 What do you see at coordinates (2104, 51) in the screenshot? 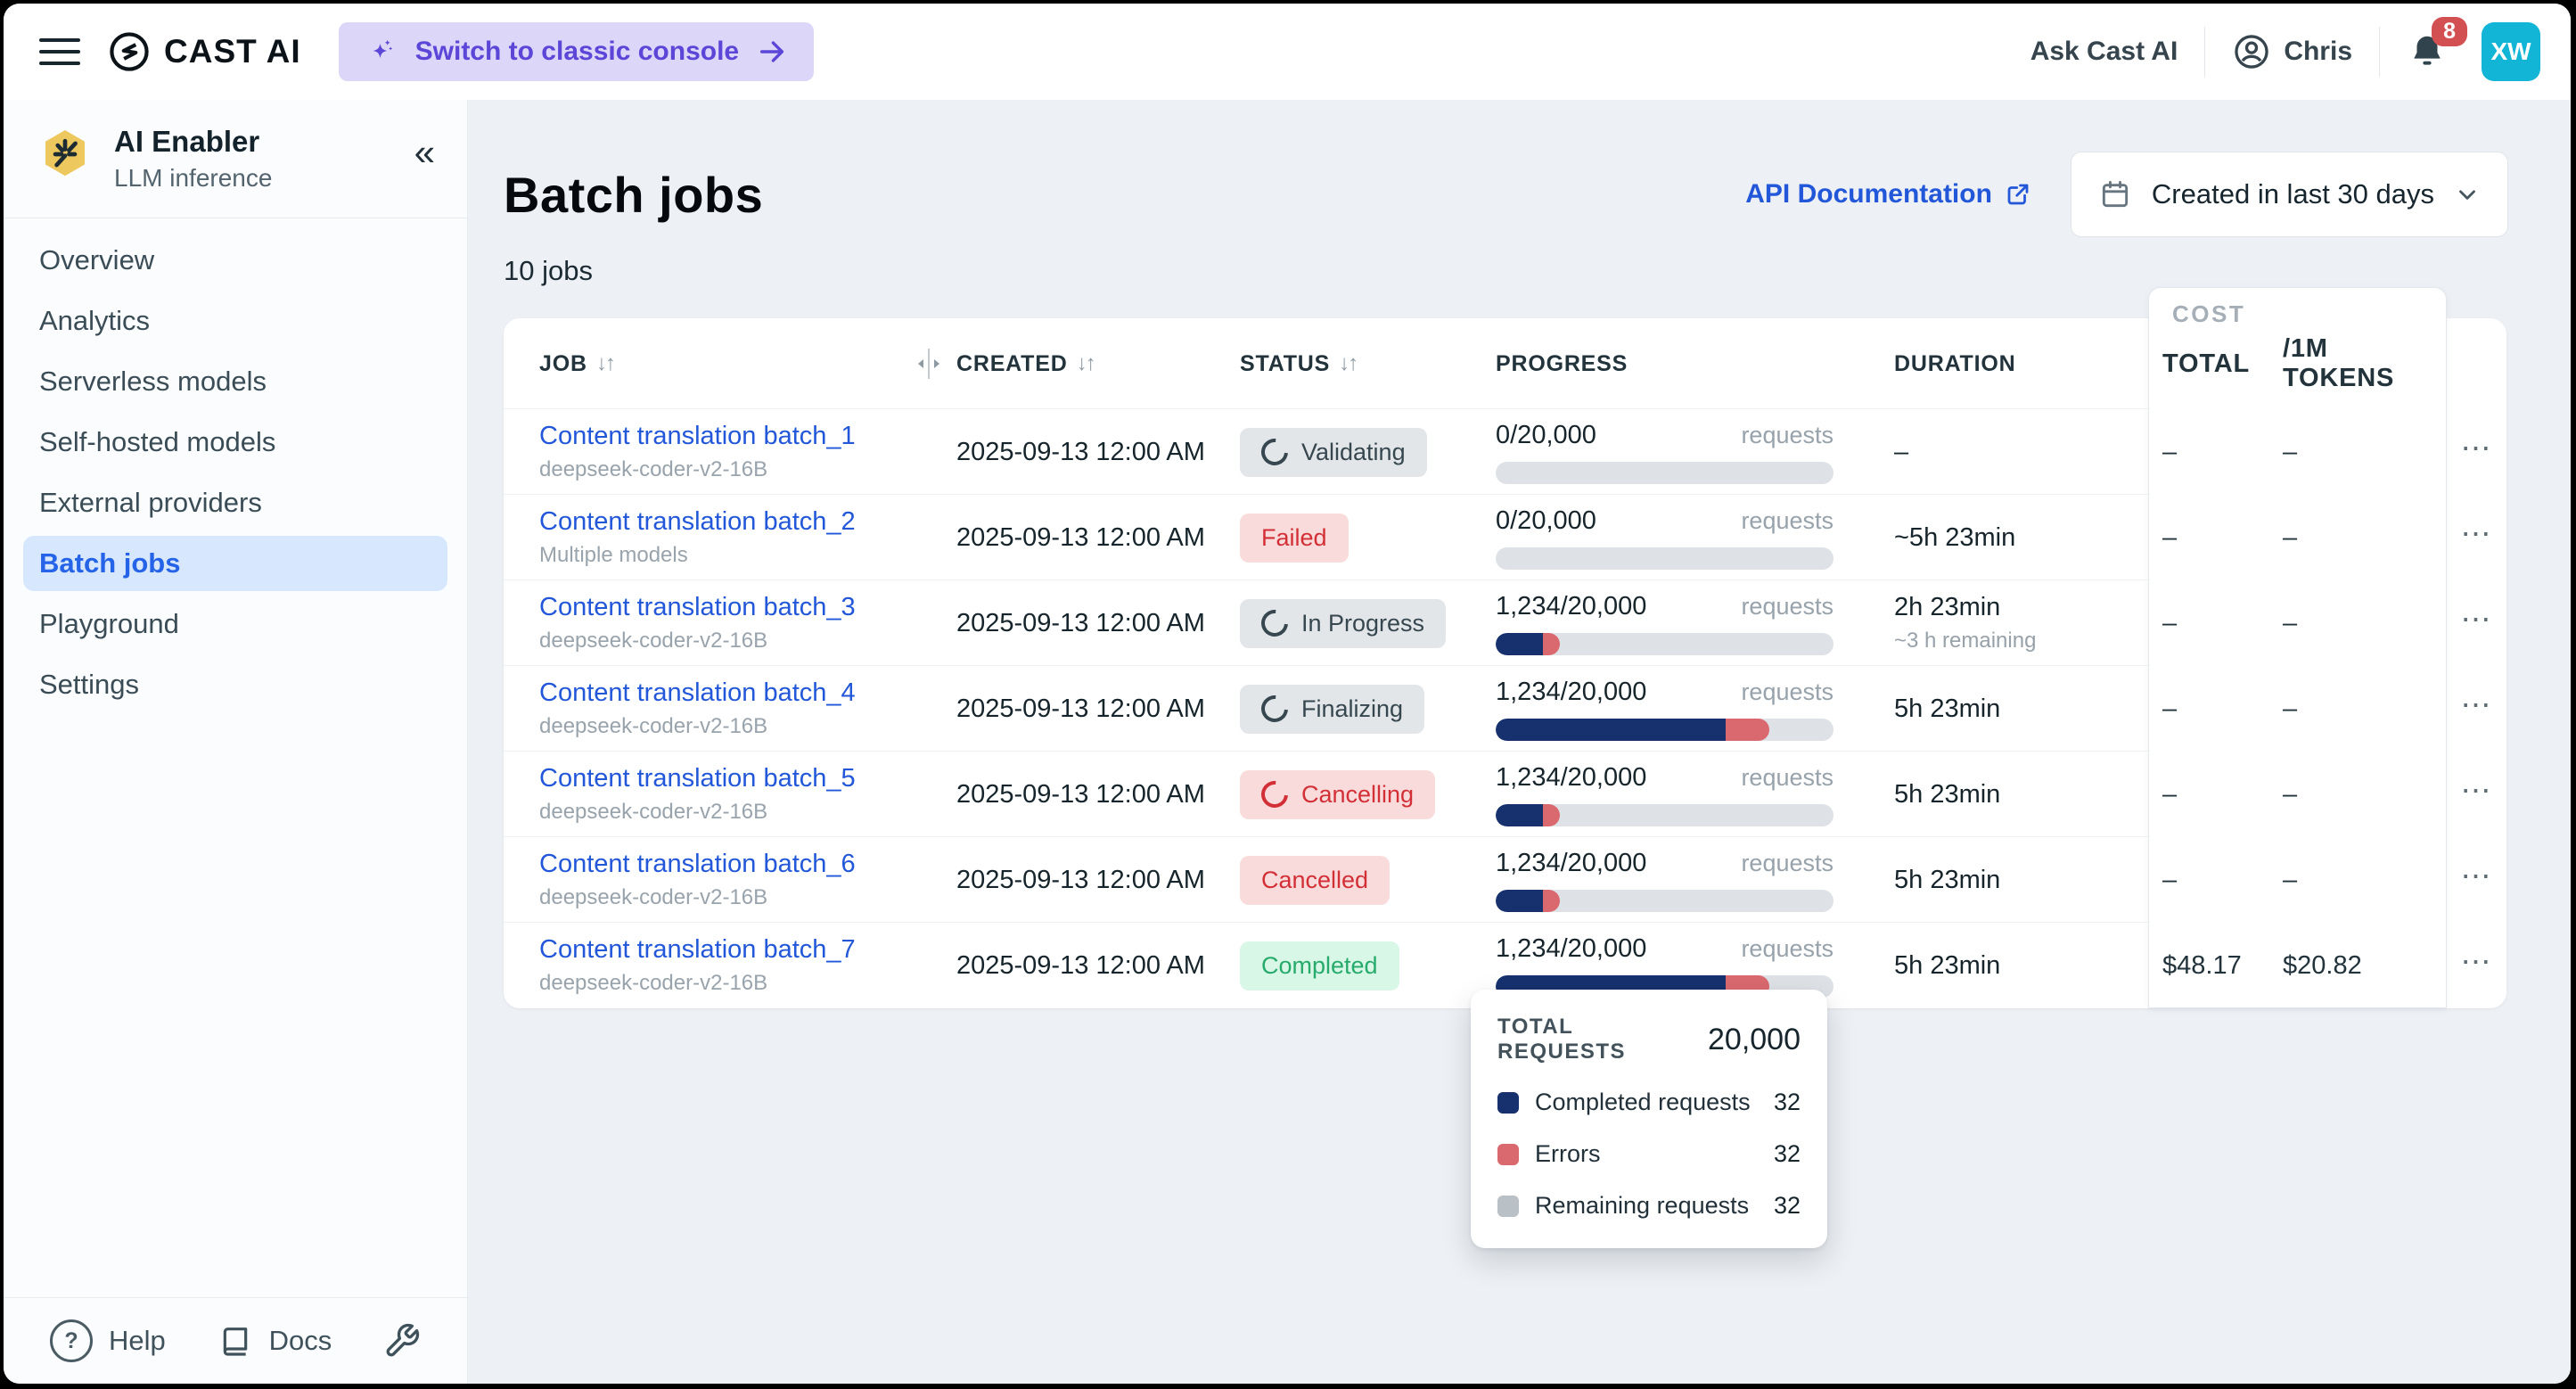
I see `ask-cast-ai-button: Ask Cast AI` at bounding box center [2104, 51].